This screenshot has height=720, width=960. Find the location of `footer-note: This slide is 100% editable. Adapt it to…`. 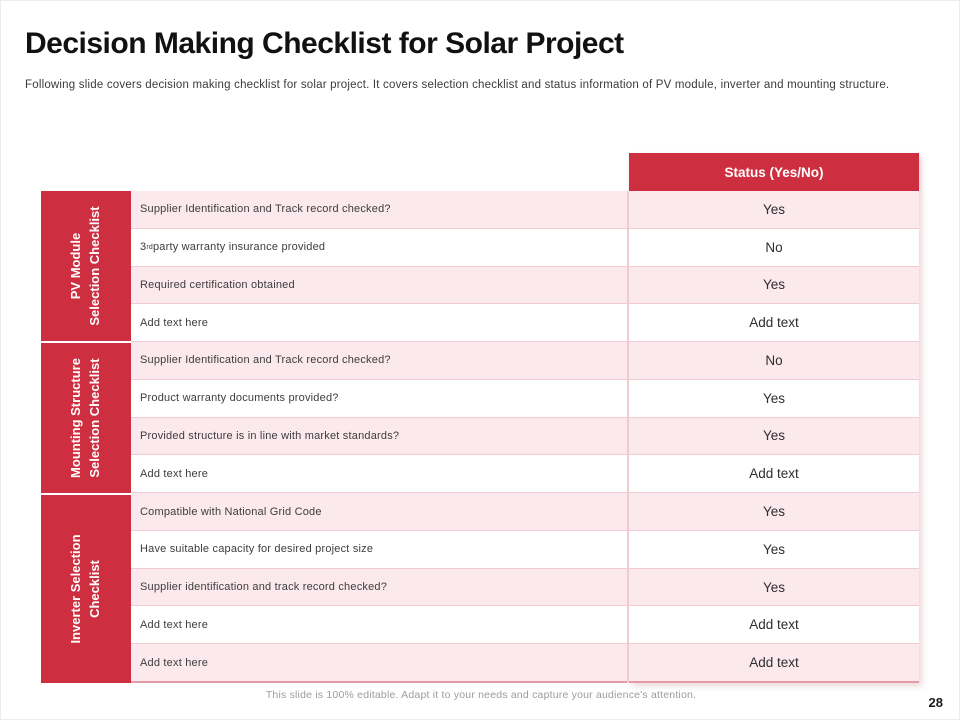

footer-note: This slide is 100% editable. Adapt it to… is located at coordinates (481, 695).